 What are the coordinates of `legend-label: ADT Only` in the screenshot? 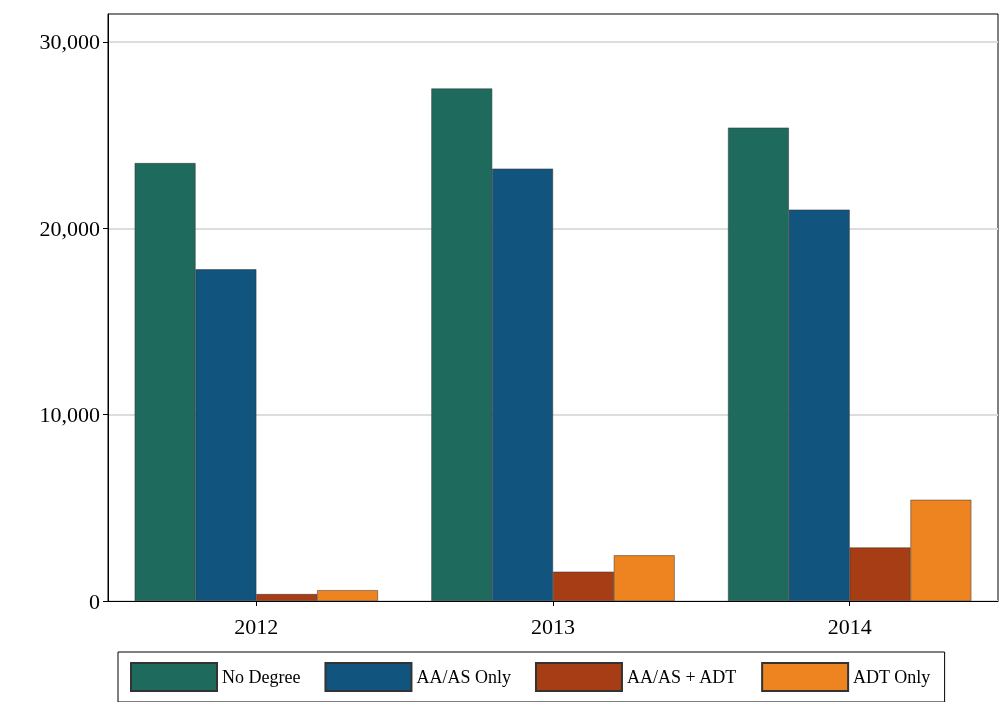 It's located at (892, 677).